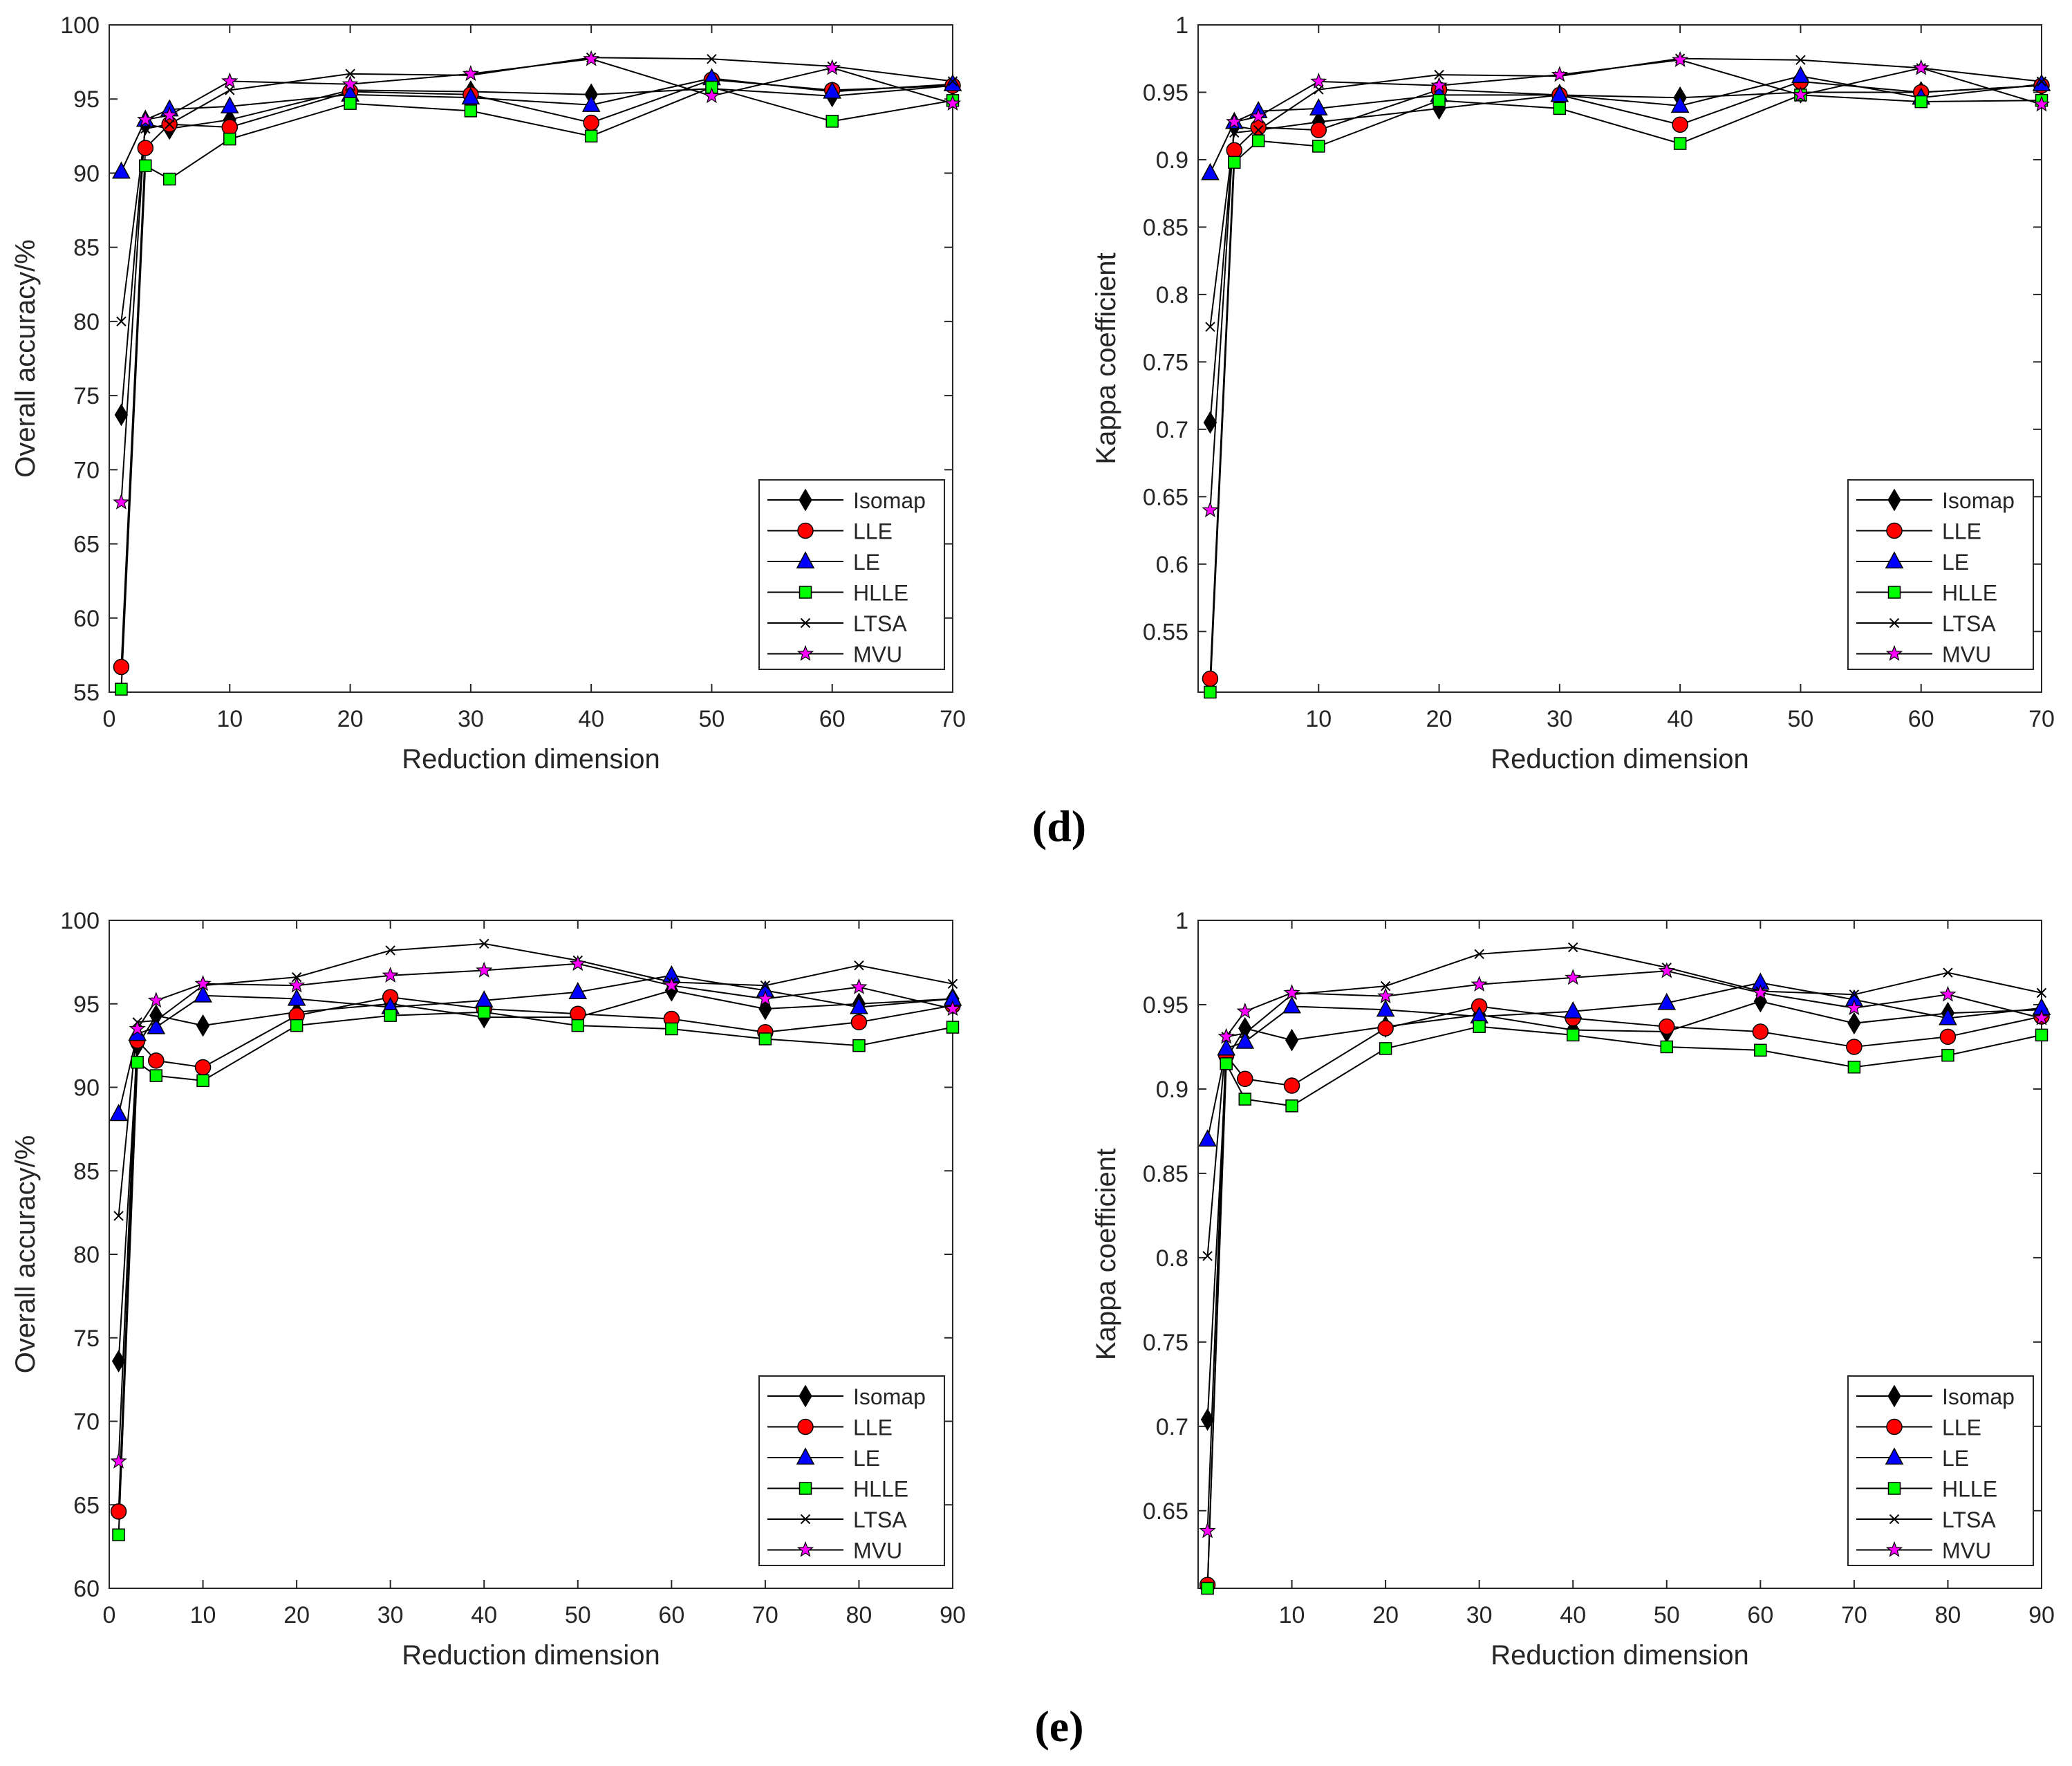 The width and height of the screenshot is (2072, 1766). What do you see at coordinates (1106, 358) in the screenshot?
I see `y-axis-label: Kappa coefficient` at bounding box center [1106, 358].